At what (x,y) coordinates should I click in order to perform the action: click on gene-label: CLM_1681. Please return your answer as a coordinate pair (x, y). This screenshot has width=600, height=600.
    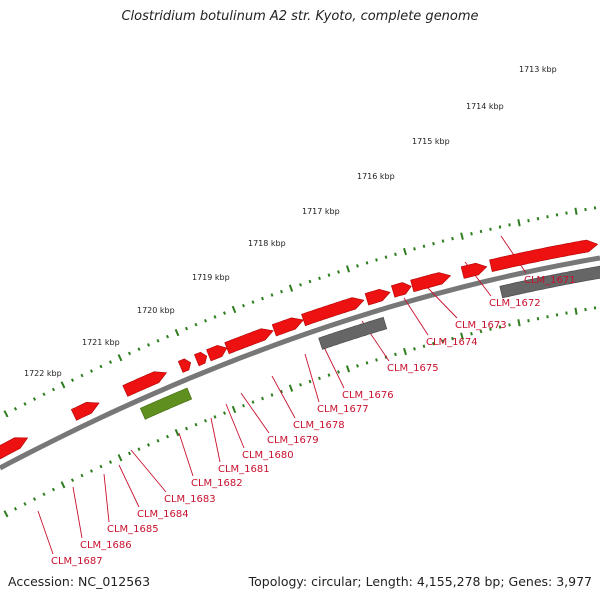
    Looking at the image, I should click on (244, 469).